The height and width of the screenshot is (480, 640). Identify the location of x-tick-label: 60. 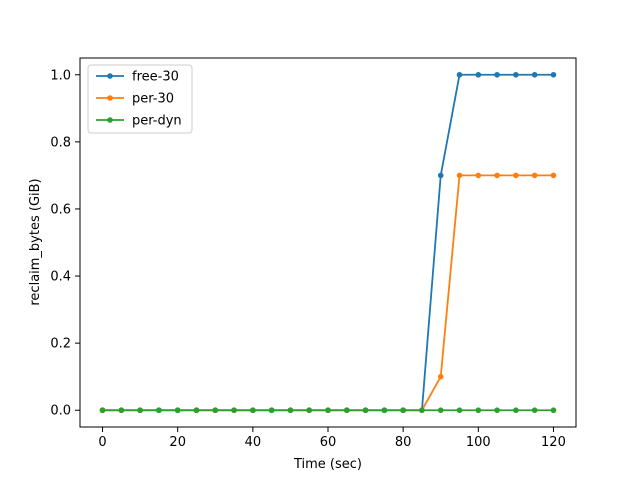
(328, 442).